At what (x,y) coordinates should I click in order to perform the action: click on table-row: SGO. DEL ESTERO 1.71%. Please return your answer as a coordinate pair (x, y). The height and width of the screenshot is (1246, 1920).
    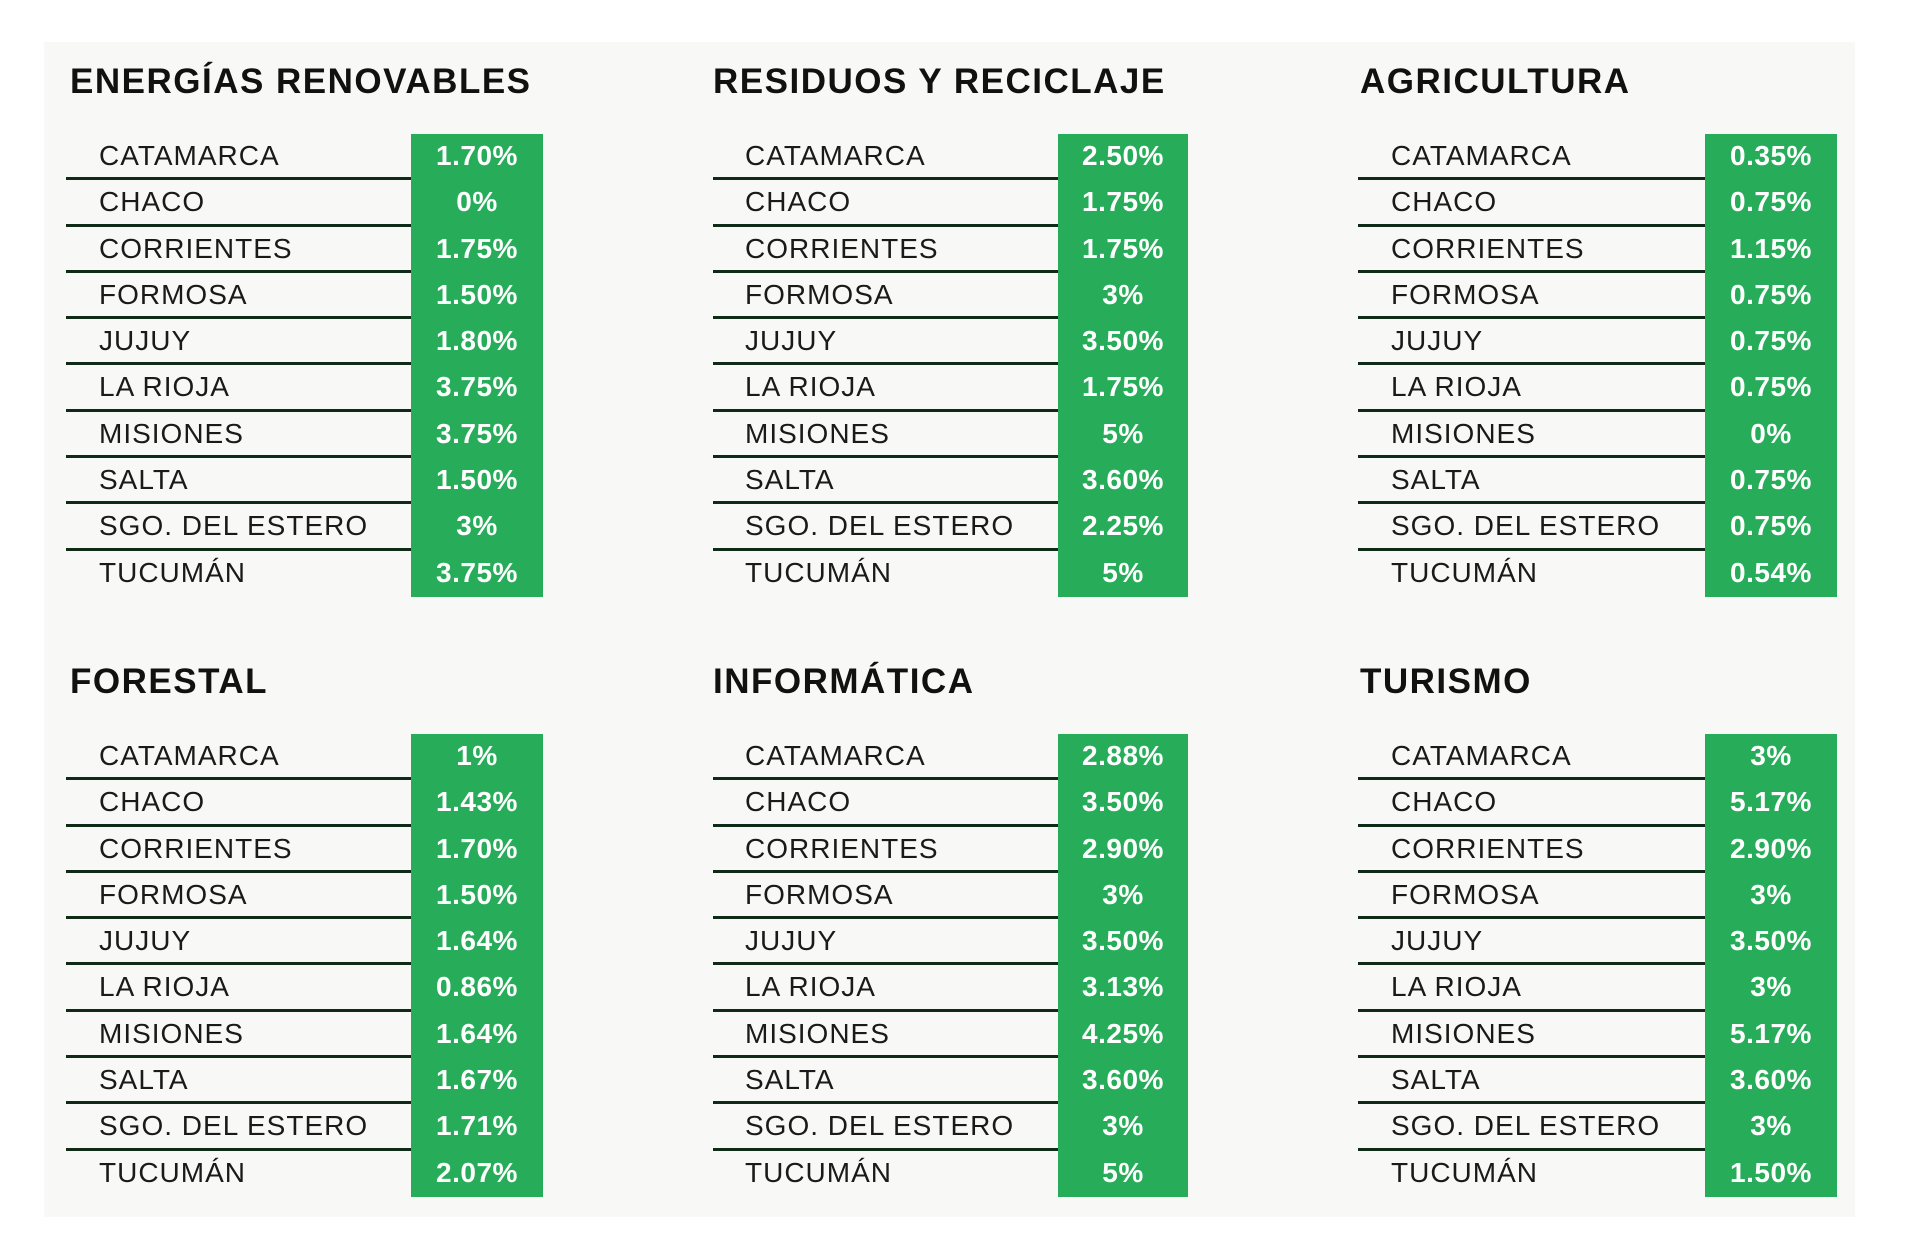
    Looking at the image, I should click on (304, 1127).